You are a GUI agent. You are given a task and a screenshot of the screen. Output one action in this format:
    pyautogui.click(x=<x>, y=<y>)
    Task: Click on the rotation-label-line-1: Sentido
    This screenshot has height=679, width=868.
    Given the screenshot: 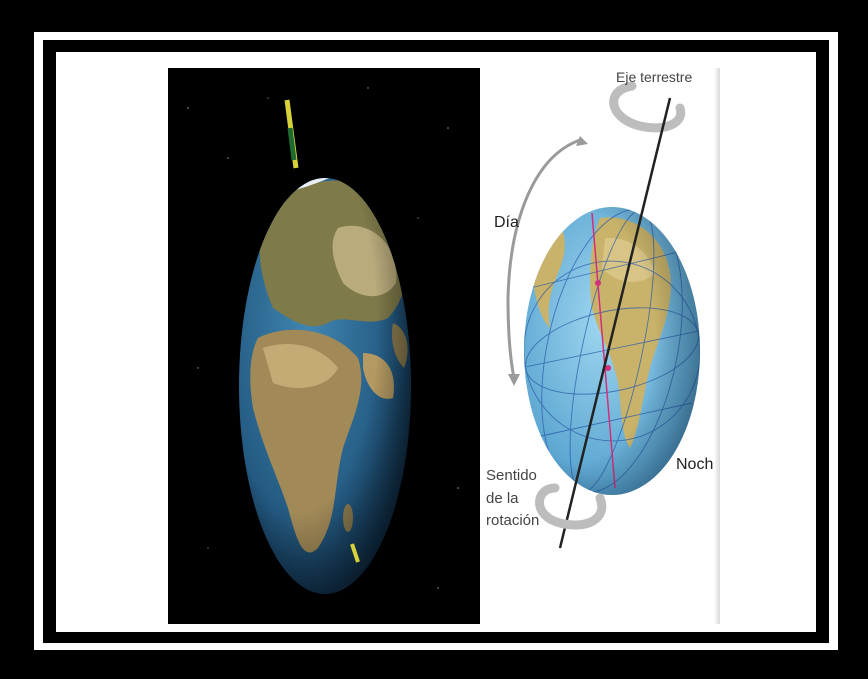 What is the action you would take?
    pyautogui.click(x=511, y=475)
    